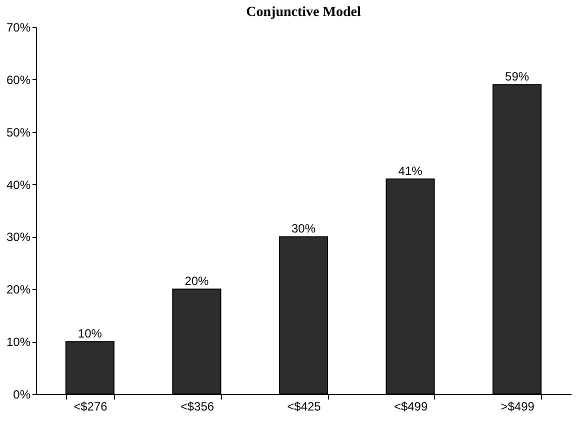 The width and height of the screenshot is (585, 424). I want to click on x-tick-label: <$356, so click(197, 407).